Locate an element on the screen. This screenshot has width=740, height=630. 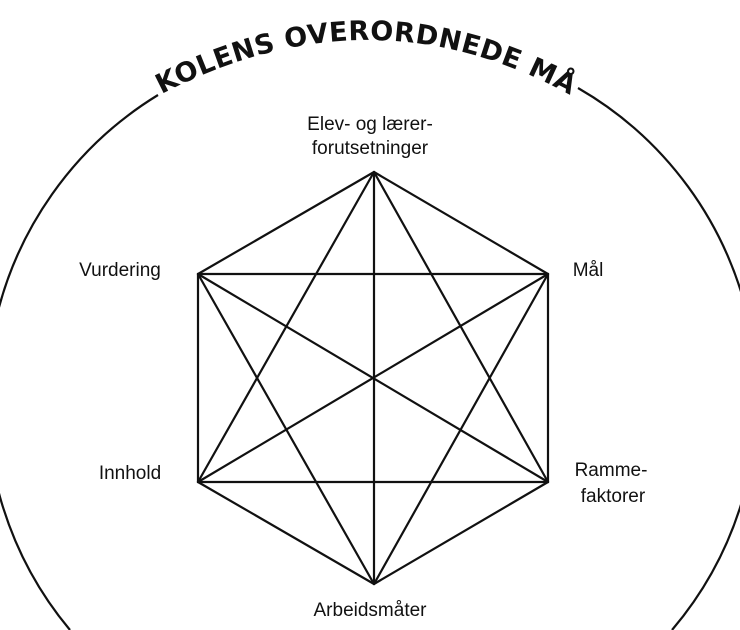
node-label-top-line2: forutsetninger is located at coordinates (370, 148).